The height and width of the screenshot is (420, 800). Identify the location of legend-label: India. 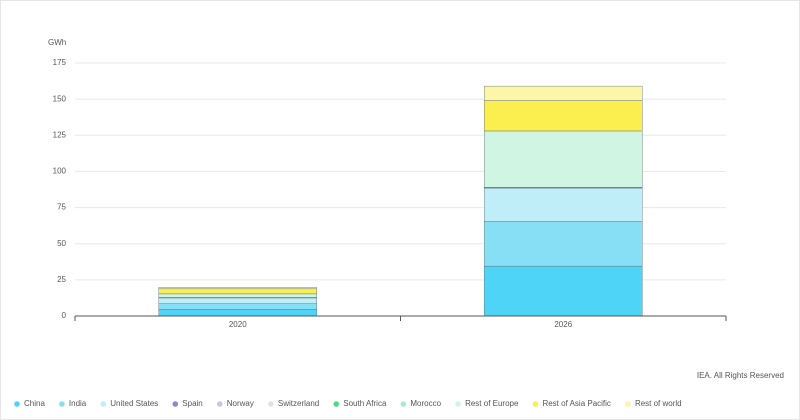
(78, 403).